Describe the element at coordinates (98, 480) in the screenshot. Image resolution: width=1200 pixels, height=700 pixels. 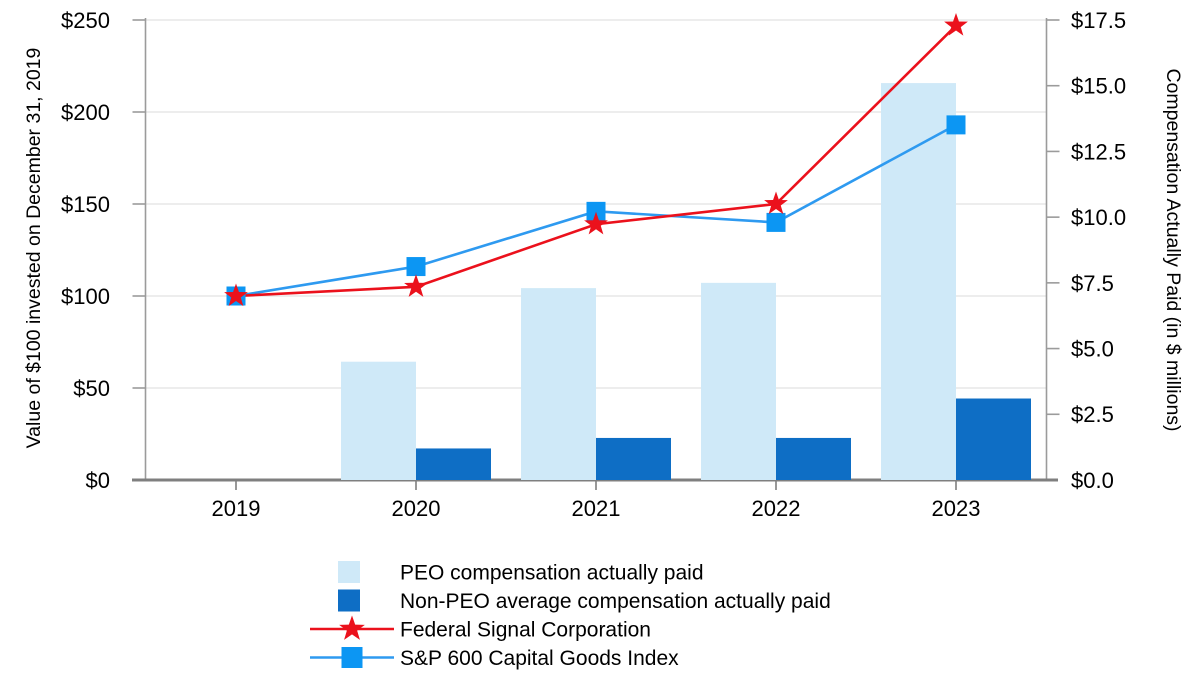
I see `left-axis-tick-label: $0` at that location.